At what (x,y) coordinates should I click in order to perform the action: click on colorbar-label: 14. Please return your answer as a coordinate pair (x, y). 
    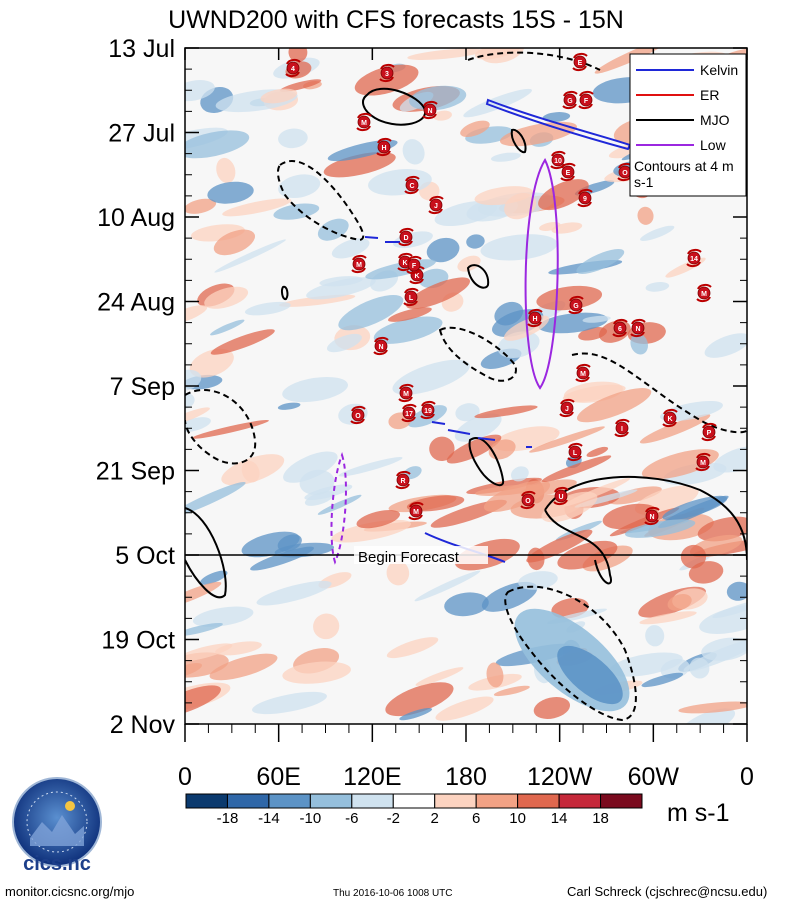
    Looking at the image, I should click on (559, 818).